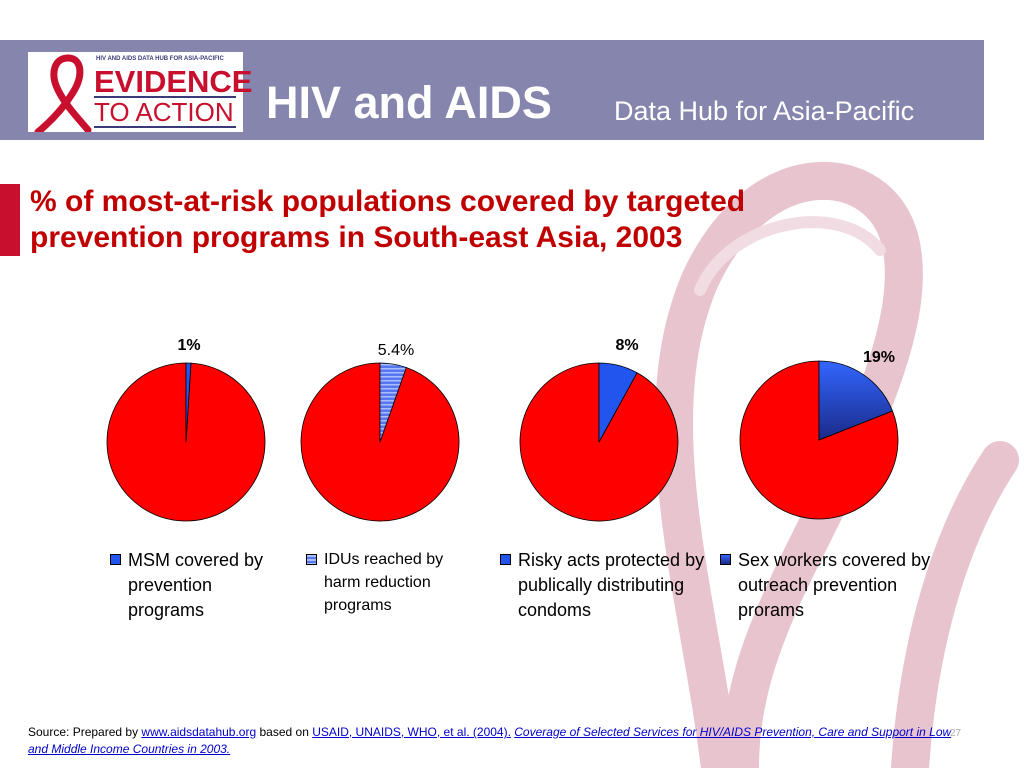  Describe the element at coordinates (165, 97) in the screenshot. I see `logo-rule` at that location.